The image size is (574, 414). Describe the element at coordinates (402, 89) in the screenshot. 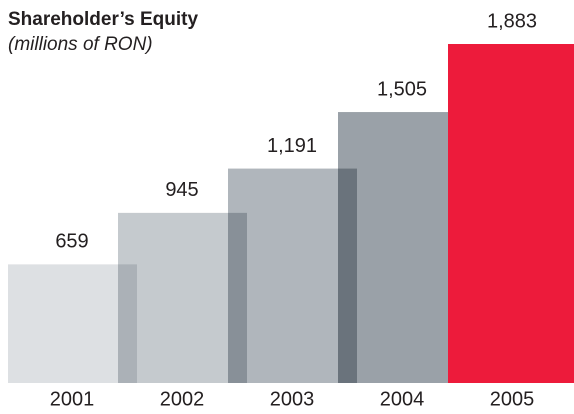

I see `value-label: 1,505` at that location.